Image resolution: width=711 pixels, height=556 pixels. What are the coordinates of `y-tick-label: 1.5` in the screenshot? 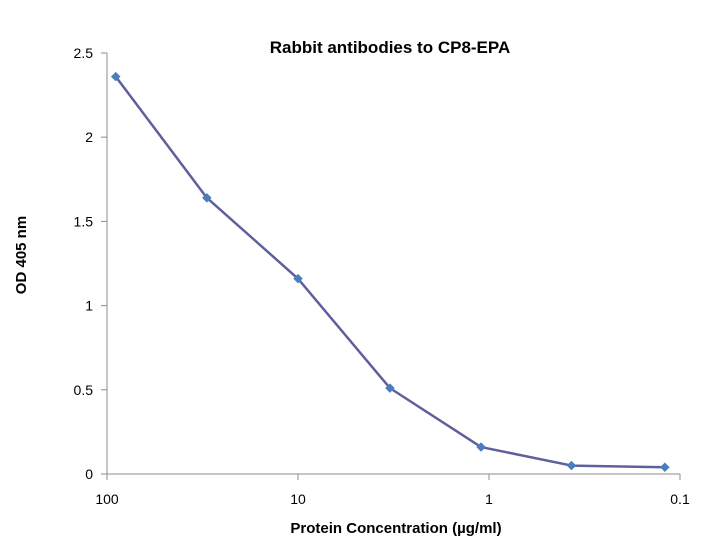 It's located at (84, 221).